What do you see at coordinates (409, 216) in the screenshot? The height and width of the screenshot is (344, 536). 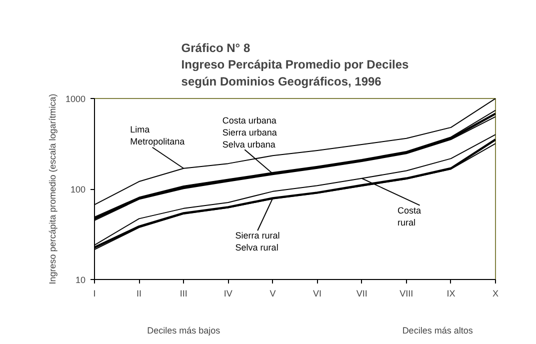 I see `annotation: Costa rural` at bounding box center [409, 216].